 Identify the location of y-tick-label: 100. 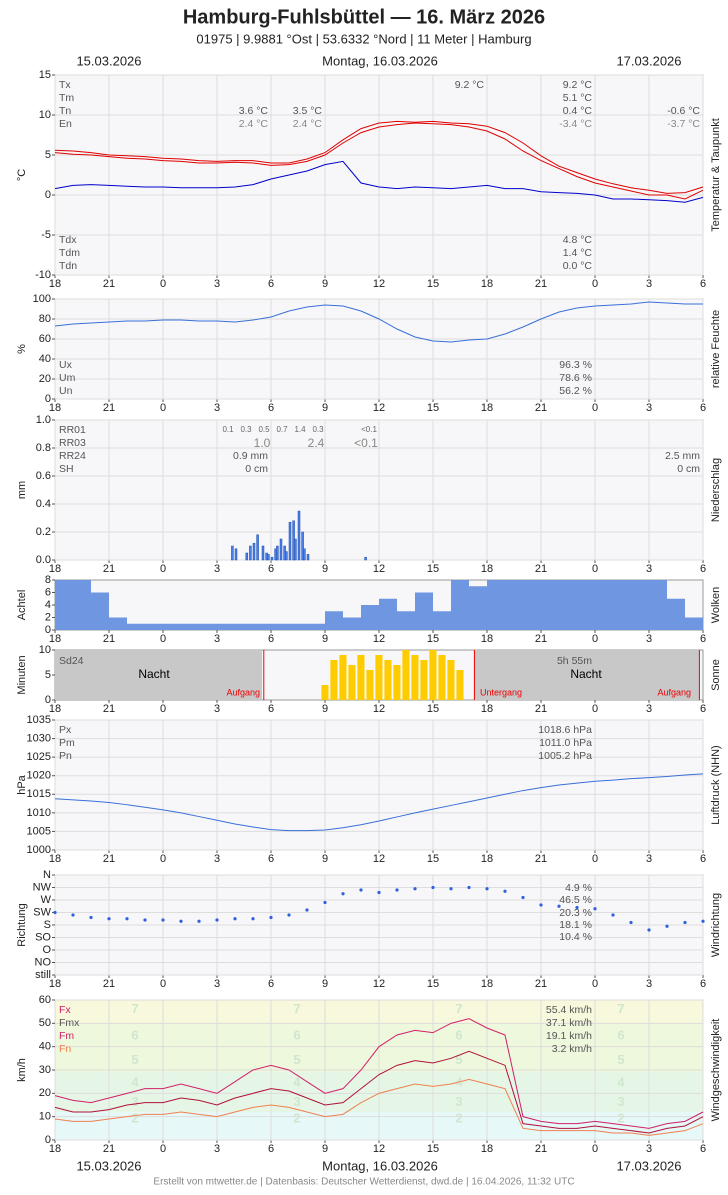
(42, 299).